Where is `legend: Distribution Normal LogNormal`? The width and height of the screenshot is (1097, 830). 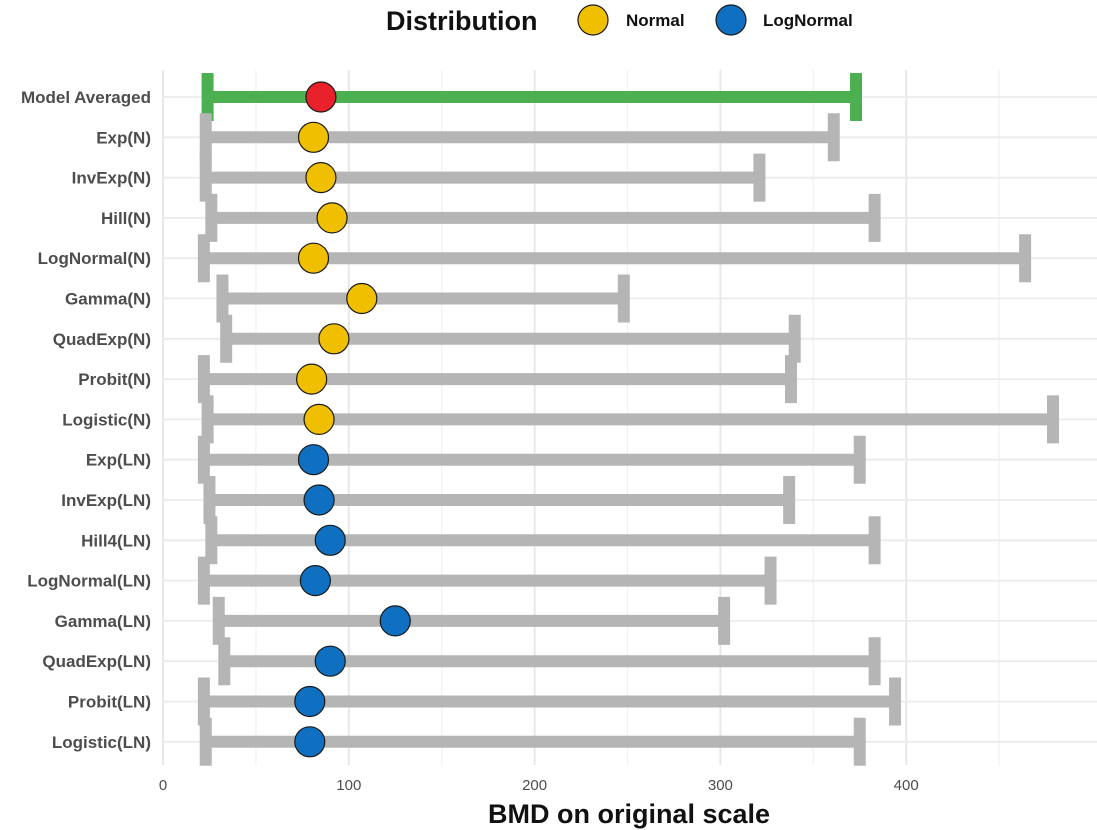 legend: Distribution Normal LogNormal is located at coordinates (619, 20).